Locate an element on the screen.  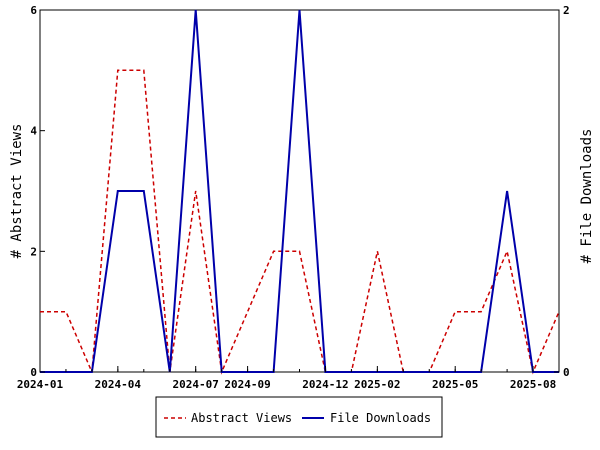
x-tick-label: 2024-04 is located at coordinates (118, 384).